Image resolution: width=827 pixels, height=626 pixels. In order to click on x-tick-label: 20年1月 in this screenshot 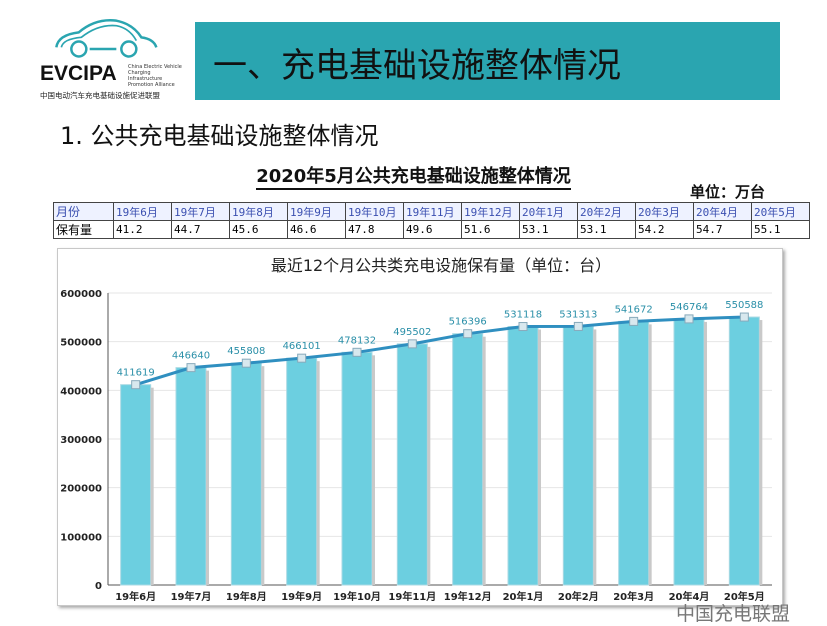, I will do `click(523, 596)`.